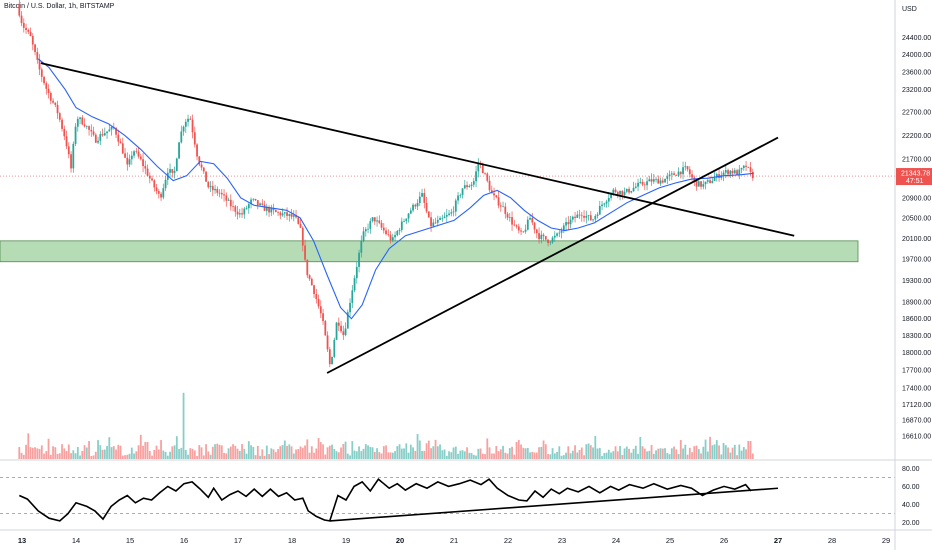 This screenshot has width=932, height=550. What do you see at coordinates (911, 496) in the screenshot?
I see `oscillator-axis: 80.00 60.00 40.00 20.00` at bounding box center [911, 496].